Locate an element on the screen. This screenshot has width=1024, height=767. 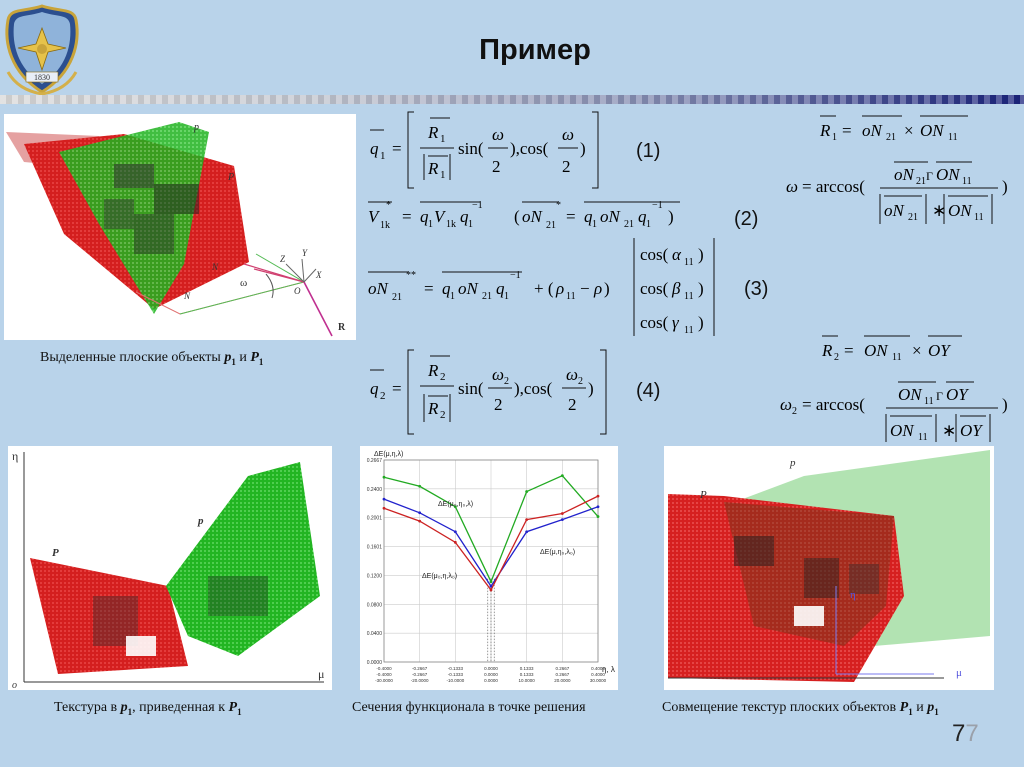
axis-mu: μ is located at coordinates (321, 674).